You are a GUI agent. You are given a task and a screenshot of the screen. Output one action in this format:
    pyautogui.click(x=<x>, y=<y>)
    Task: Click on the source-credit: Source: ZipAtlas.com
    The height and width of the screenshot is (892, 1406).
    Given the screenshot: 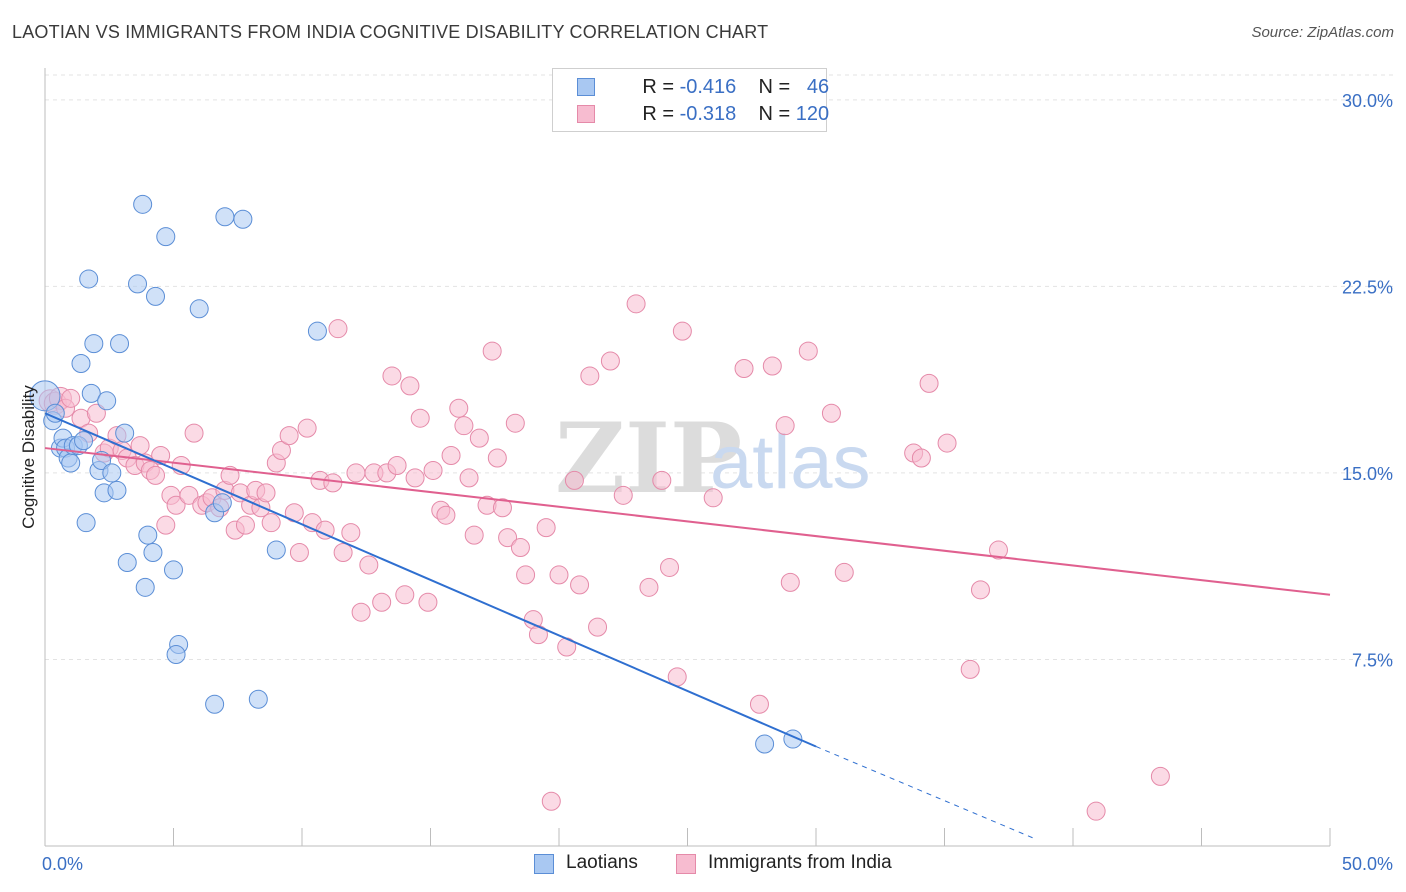 What is the action you would take?
    pyautogui.click(x=1322, y=32)
    